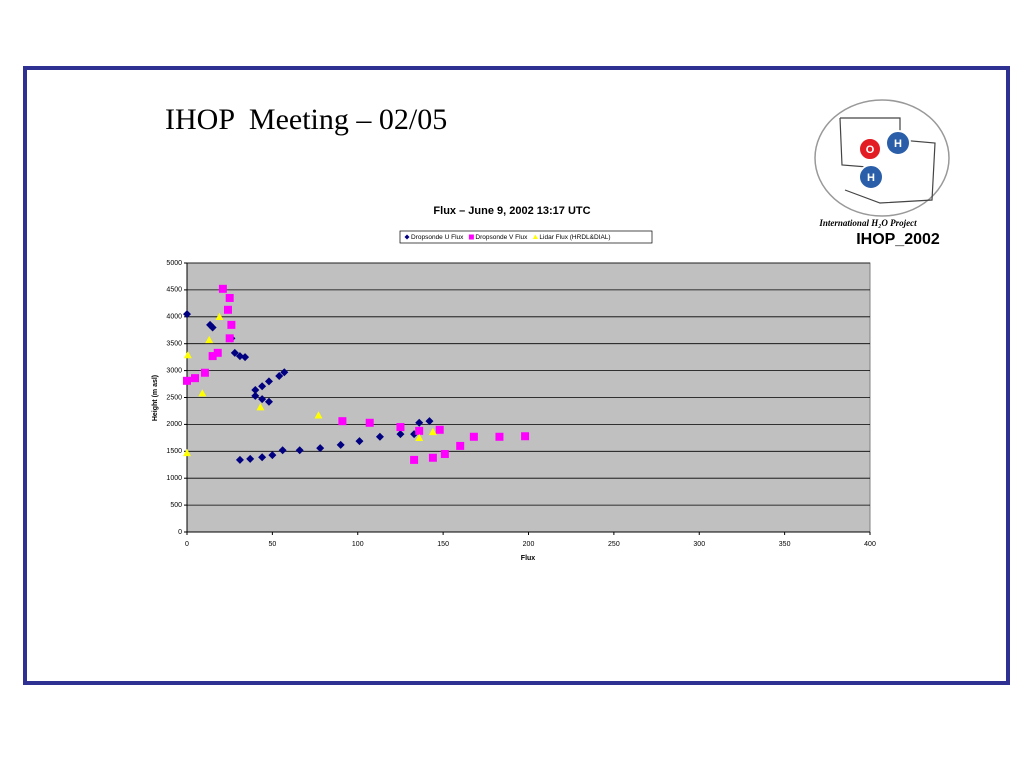  I want to click on legend-label: Lidar Flux (HRDL&DIAL), so click(574, 237).